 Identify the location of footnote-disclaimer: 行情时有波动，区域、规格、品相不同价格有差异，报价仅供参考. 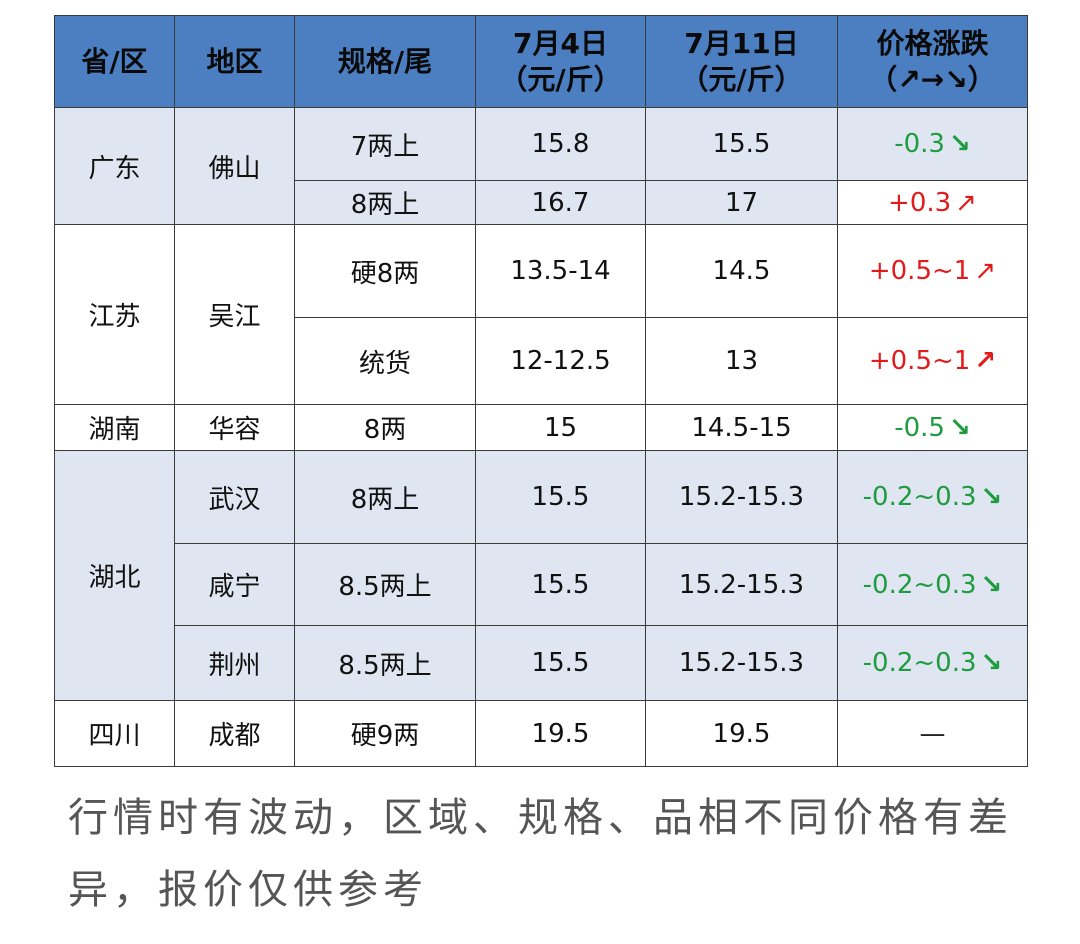
(540, 854).